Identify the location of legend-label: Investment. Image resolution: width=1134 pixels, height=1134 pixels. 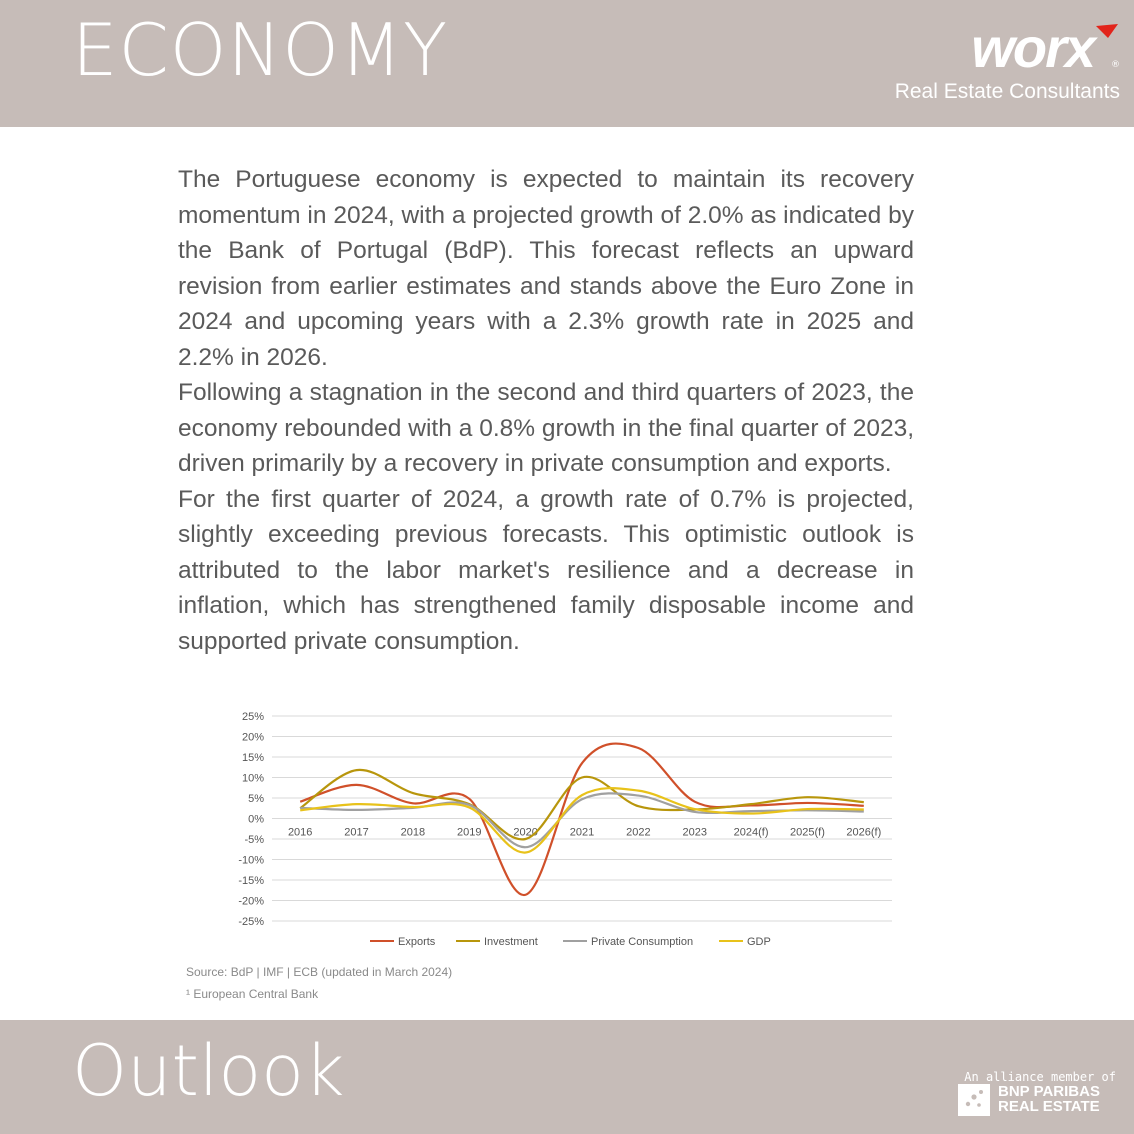
(511, 942).